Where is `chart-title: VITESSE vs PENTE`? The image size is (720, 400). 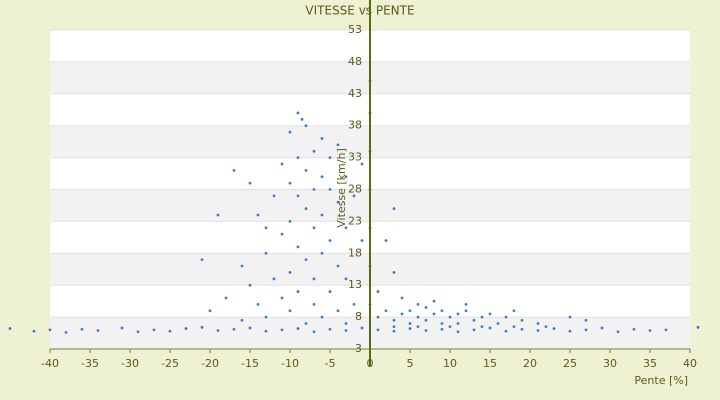
chart-title: VITESSE vs PENTE is located at coordinates (359, 11).